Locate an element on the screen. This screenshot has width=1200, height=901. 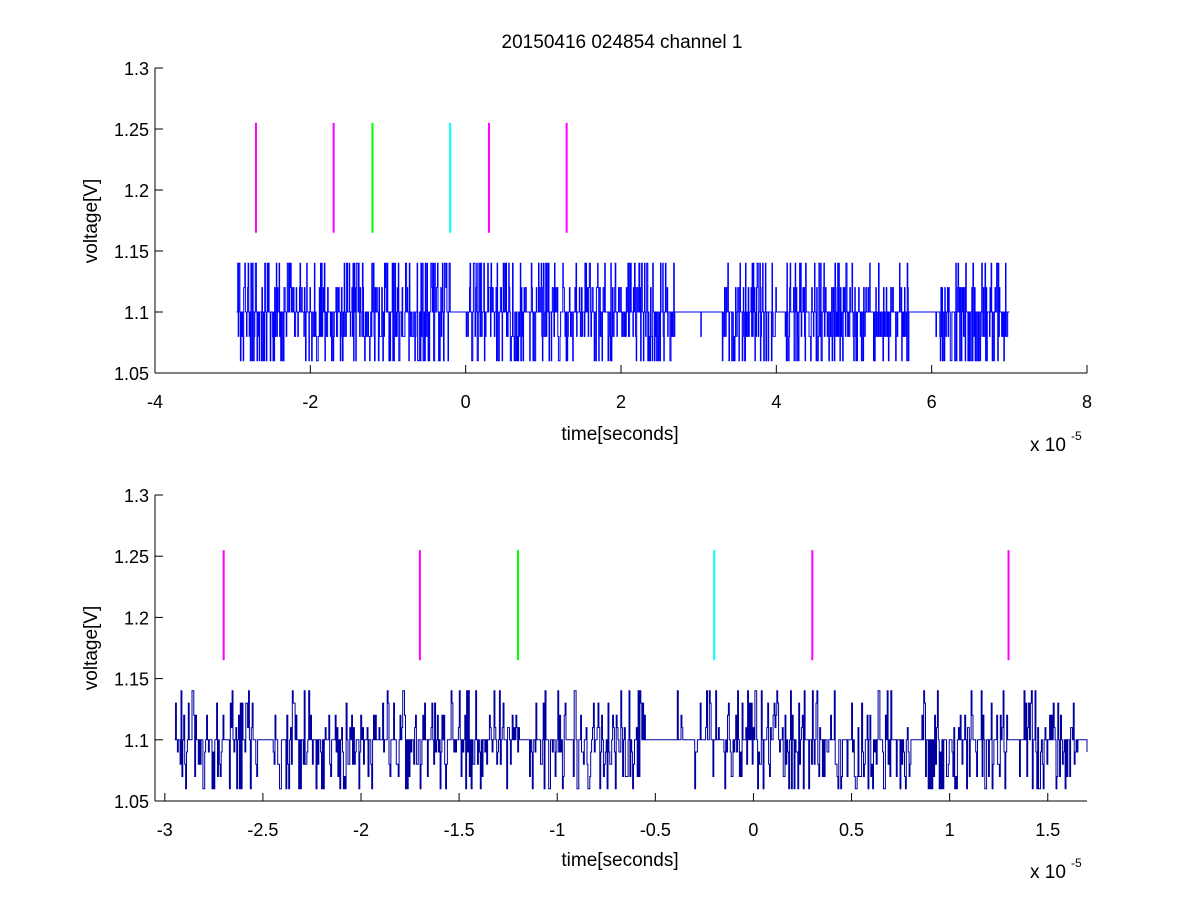
bottom-x-tick-label: 1 is located at coordinates (950, 830).